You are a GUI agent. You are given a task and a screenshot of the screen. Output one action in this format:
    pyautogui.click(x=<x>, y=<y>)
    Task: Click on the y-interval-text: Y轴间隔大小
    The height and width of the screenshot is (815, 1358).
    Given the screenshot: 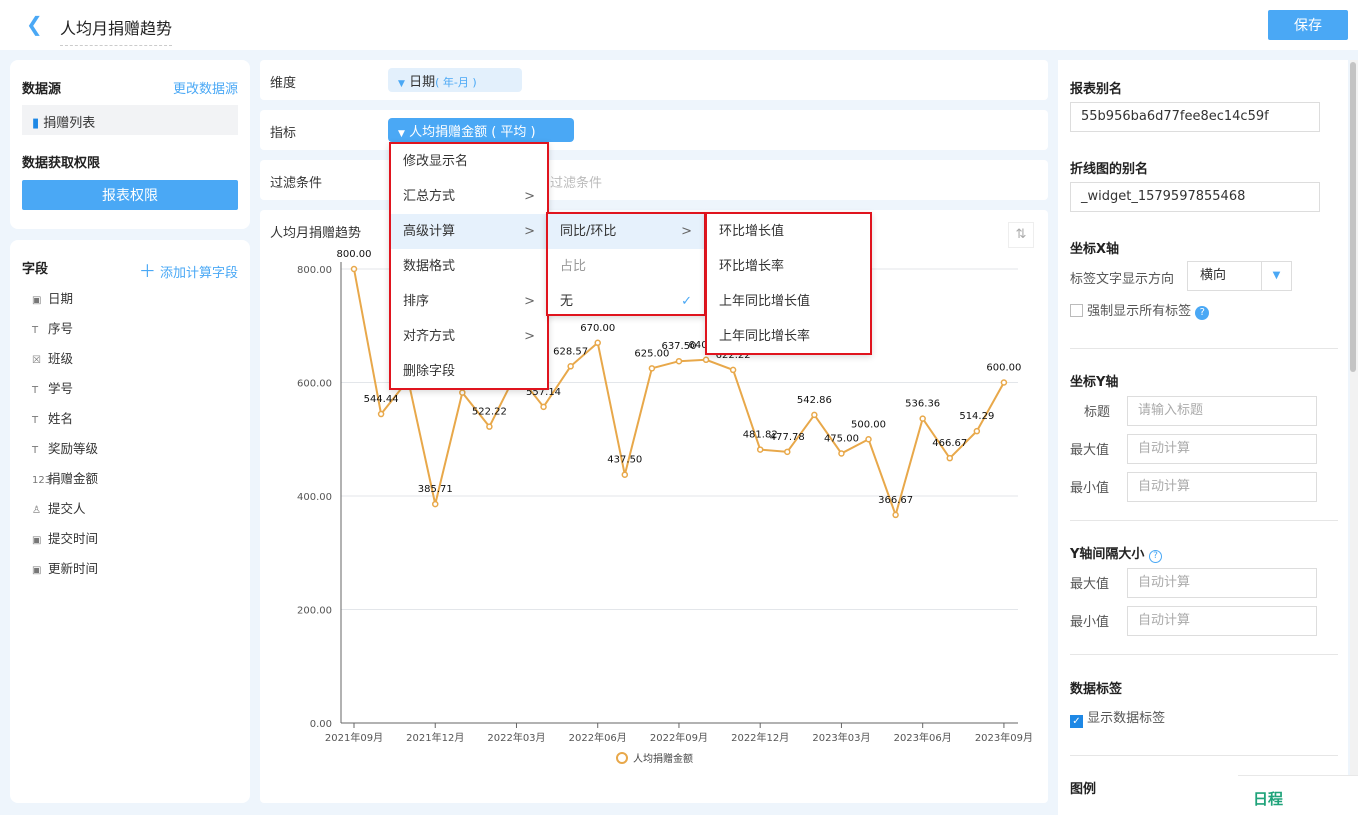 What is the action you would take?
    pyautogui.click(x=1107, y=554)
    